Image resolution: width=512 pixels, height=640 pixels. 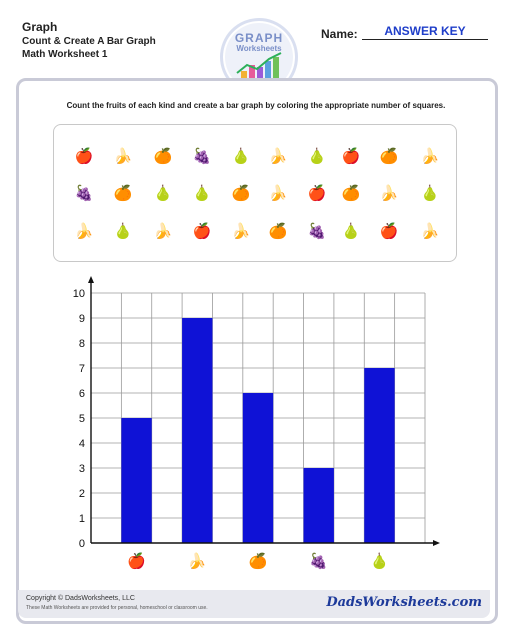 What do you see at coordinates (339, 34) in the screenshot?
I see `name-label: Name:` at bounding box center [339, 34].